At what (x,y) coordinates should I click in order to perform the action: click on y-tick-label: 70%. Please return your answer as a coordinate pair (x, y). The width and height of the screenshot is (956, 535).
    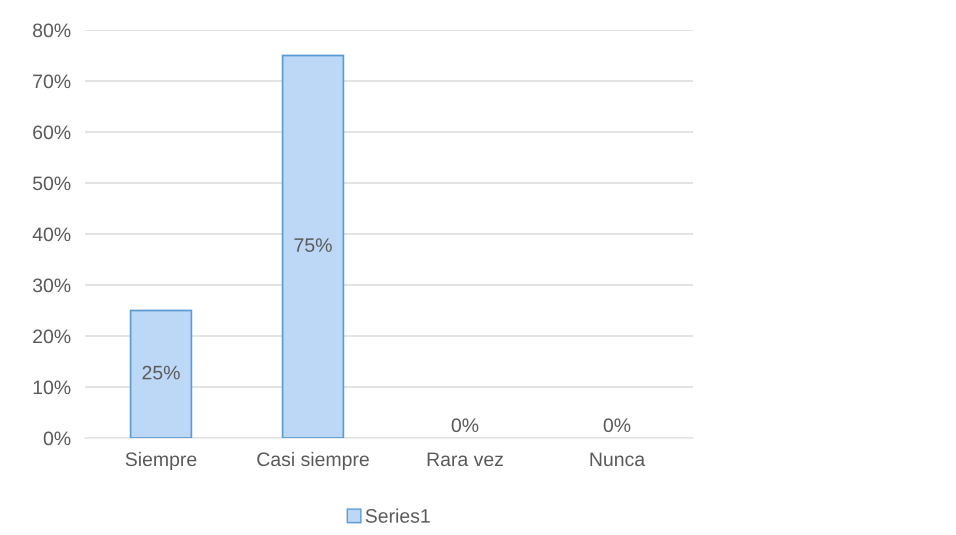
    Looking at the image, I should click on (51, 81).